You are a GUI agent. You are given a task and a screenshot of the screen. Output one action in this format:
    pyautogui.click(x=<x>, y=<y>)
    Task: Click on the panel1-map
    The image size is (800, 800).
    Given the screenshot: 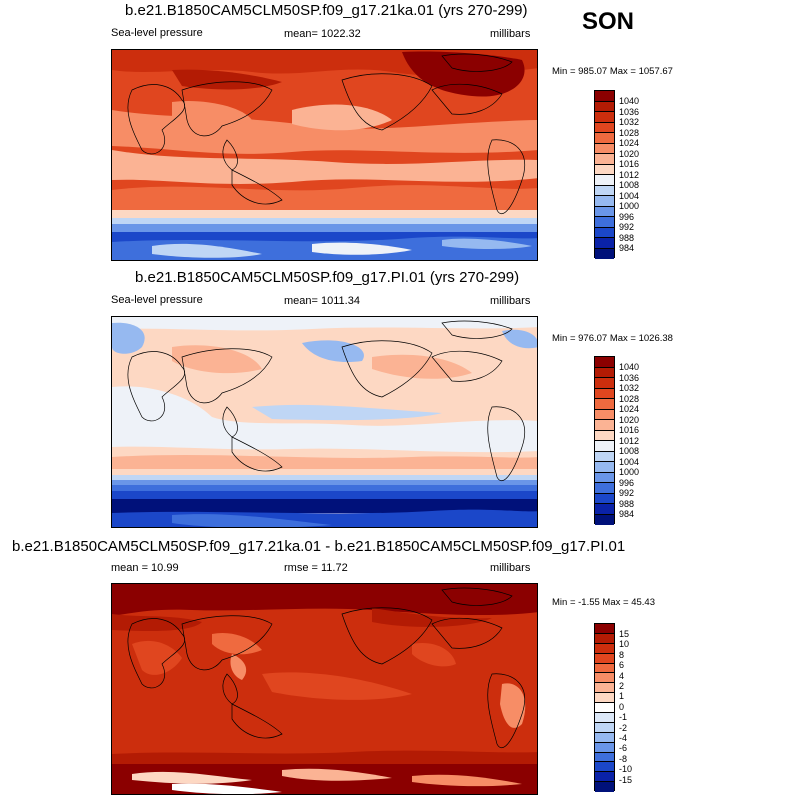 What is the action you would take?
    pyautogui.click(x=324, y=155)
    